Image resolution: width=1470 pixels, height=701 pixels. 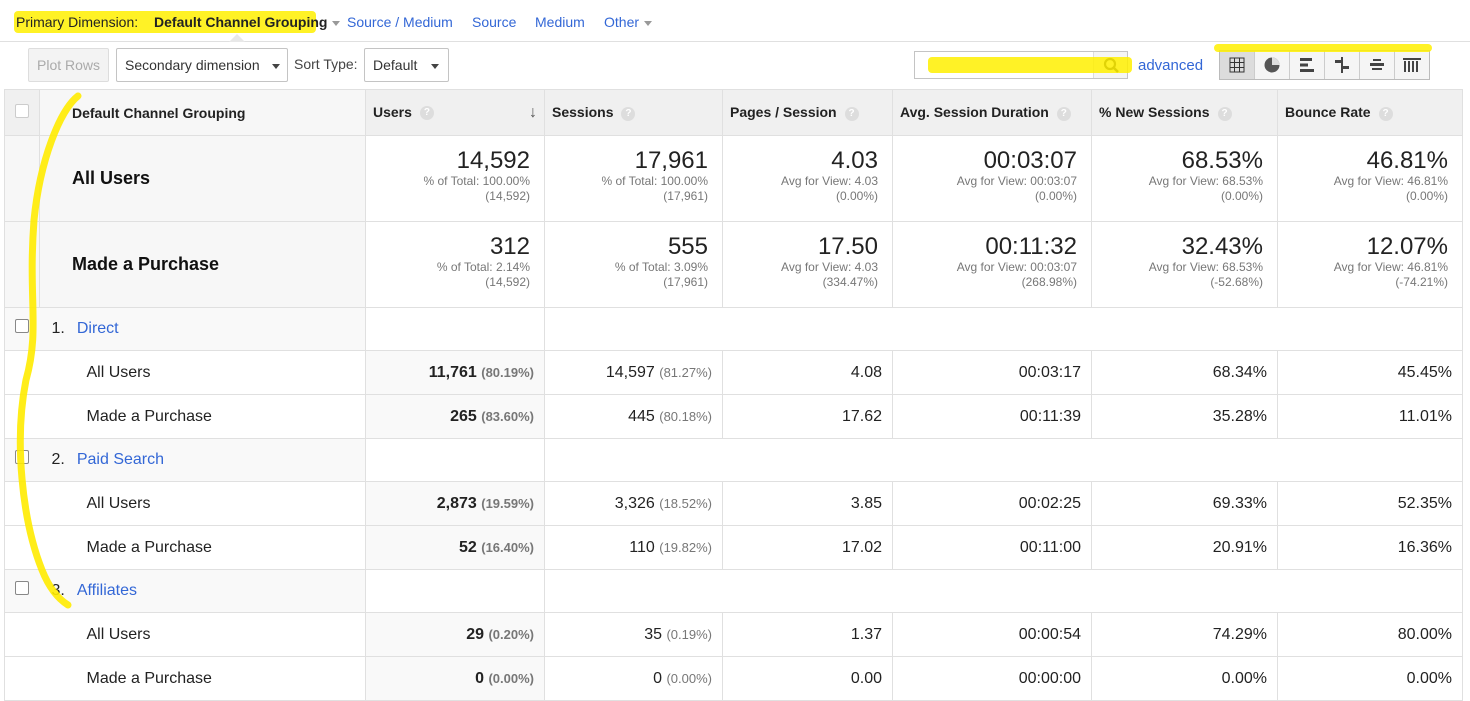 I want to click on summary-metric: 12.07% Avg for View: 46.81% (-74.21%), so click(x=1370, y=264).